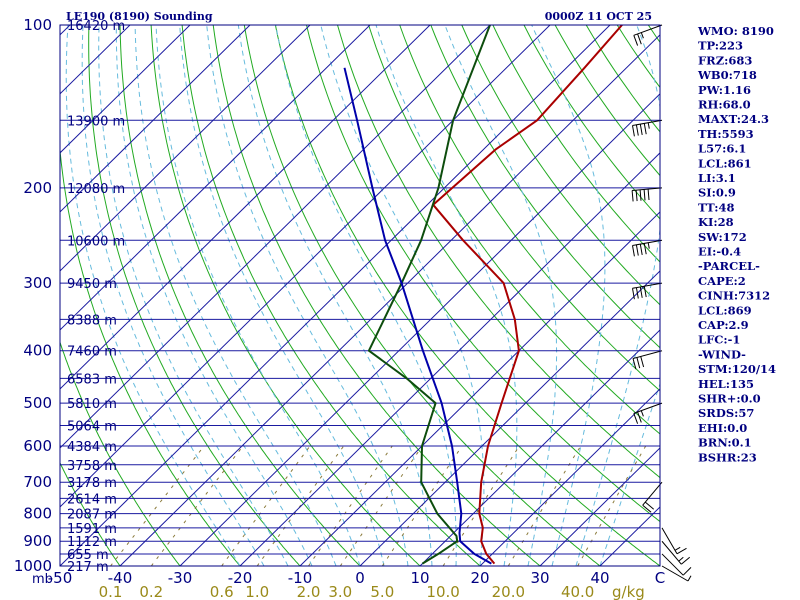  Describe the element at coordinates (92, 483) in the screenshot. I see `height-label: 3178 m` at that location.